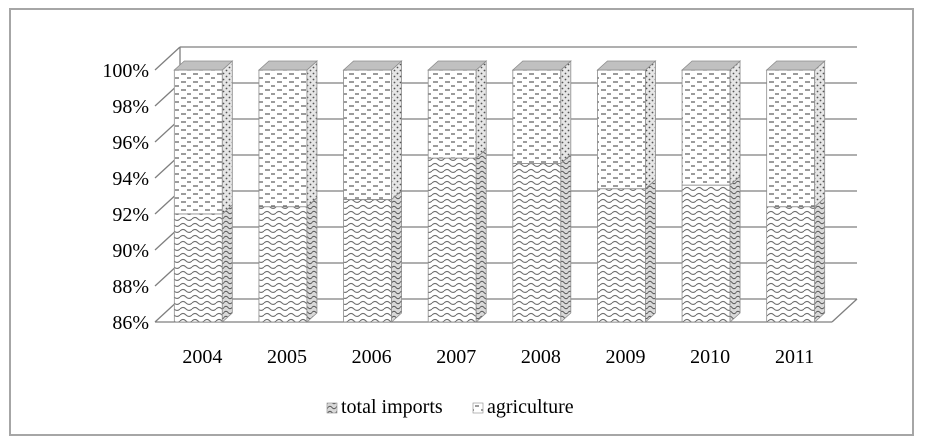 The image size is (925, 446). I want to click on bar-group-2009, so click(626, 191).